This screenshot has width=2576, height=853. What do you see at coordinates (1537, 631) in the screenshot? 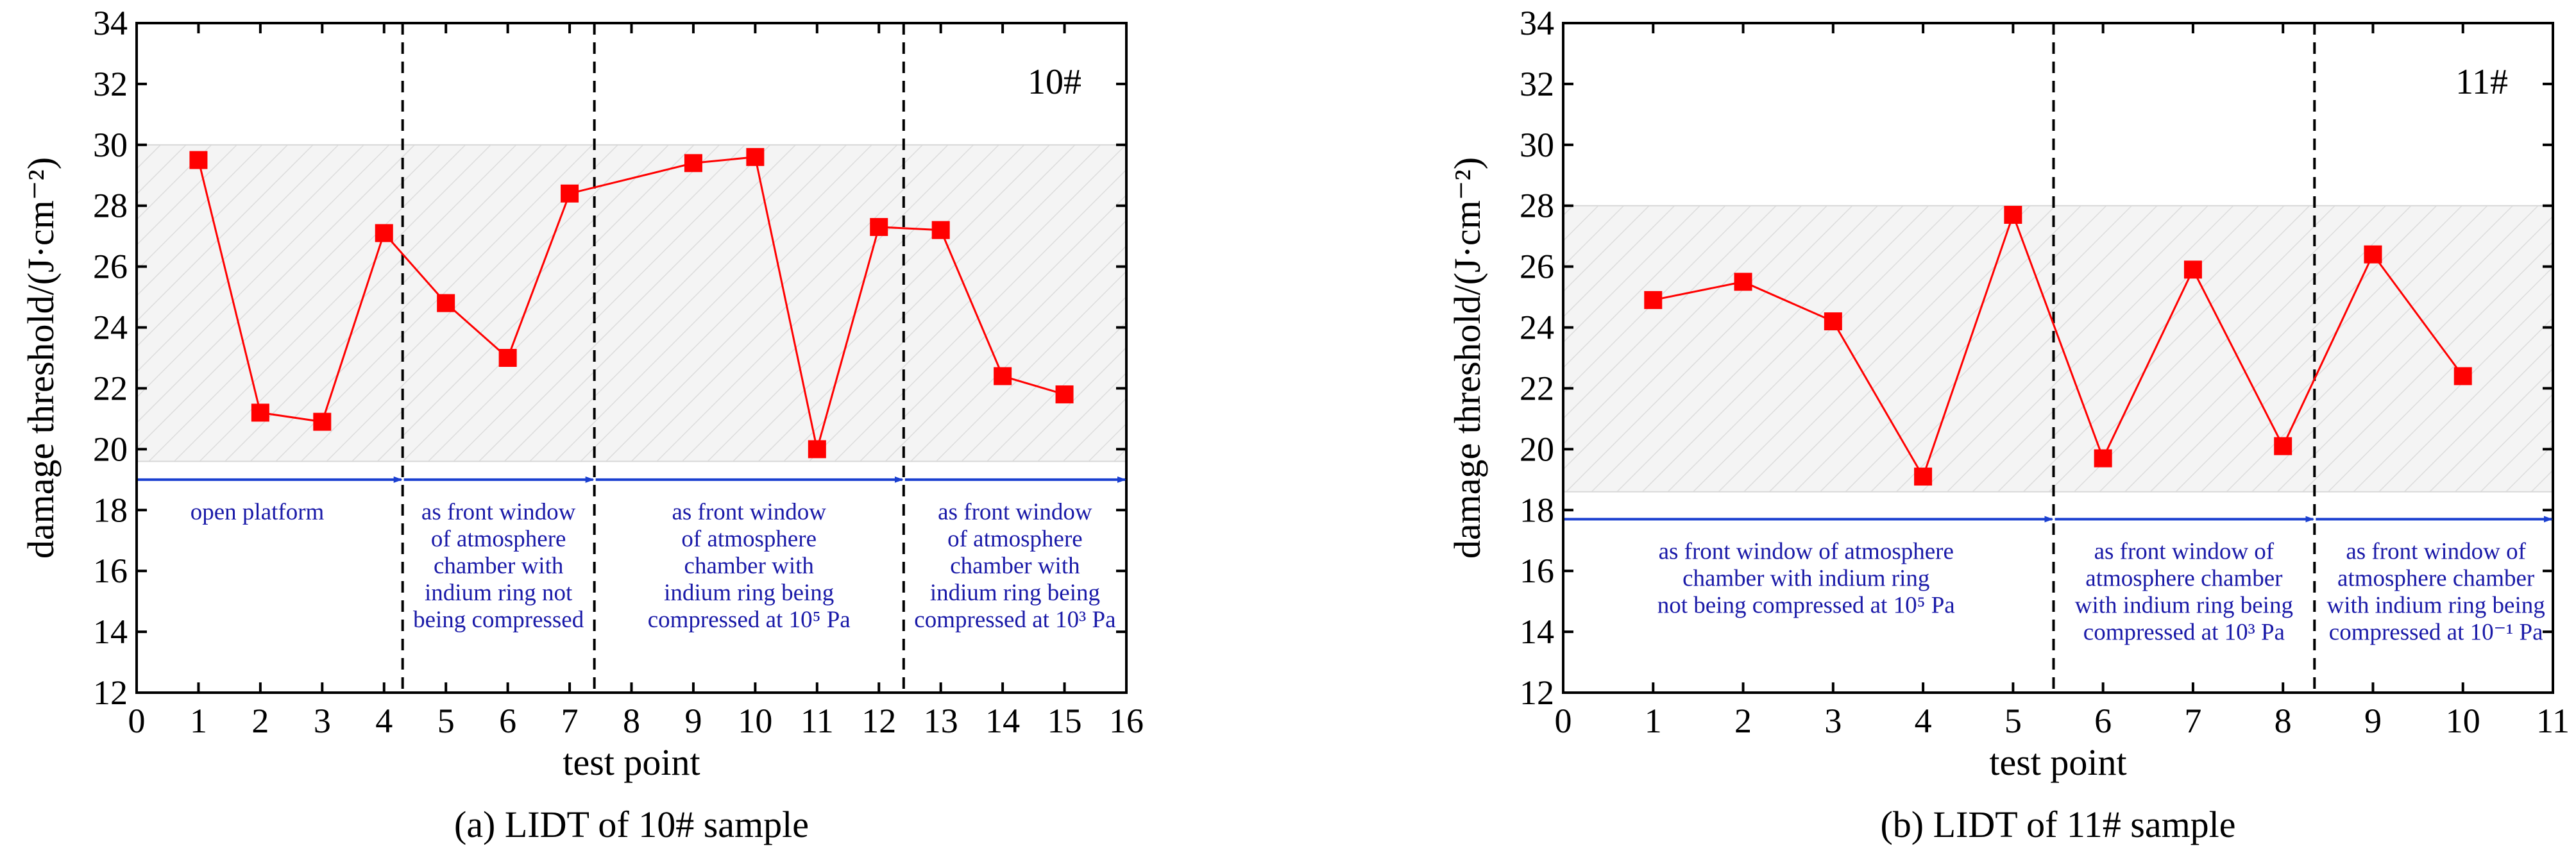
I see `y-tick-label: 14` at bounding box center [1537, 631].